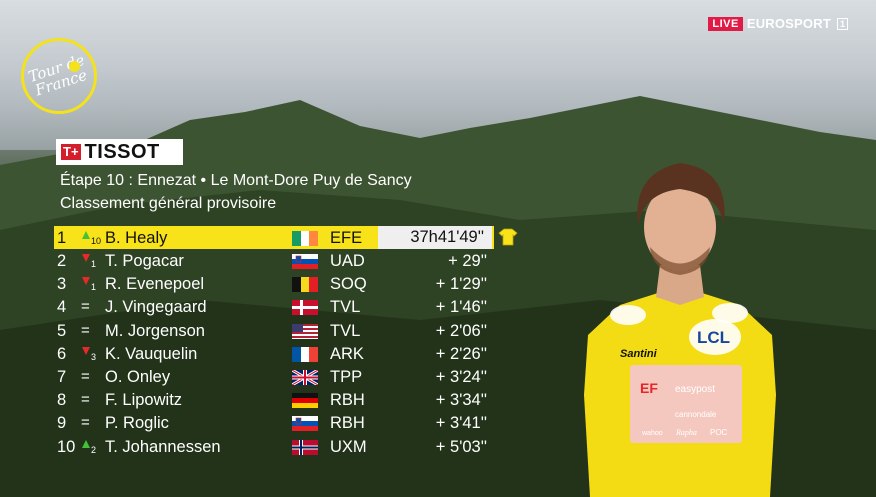 This screenshot has height=497, width=876. I want to click on leader-total-time: 37h41'49'', so click(435, 237).